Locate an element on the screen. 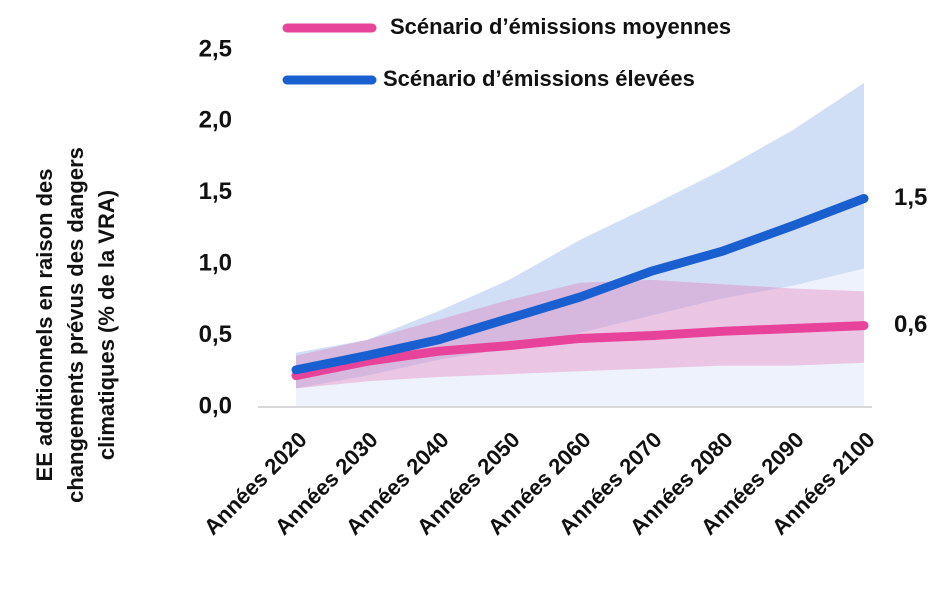 Image resolution: width=951 pixels, height=606 pixels. legend-label: Scénario d’émissions élevées is located at coordinates (539, 78).